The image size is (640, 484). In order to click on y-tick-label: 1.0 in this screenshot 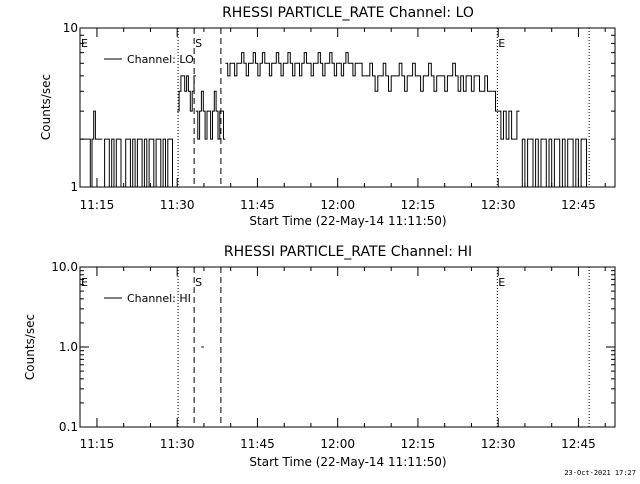, I will do `click(68, 347)`.